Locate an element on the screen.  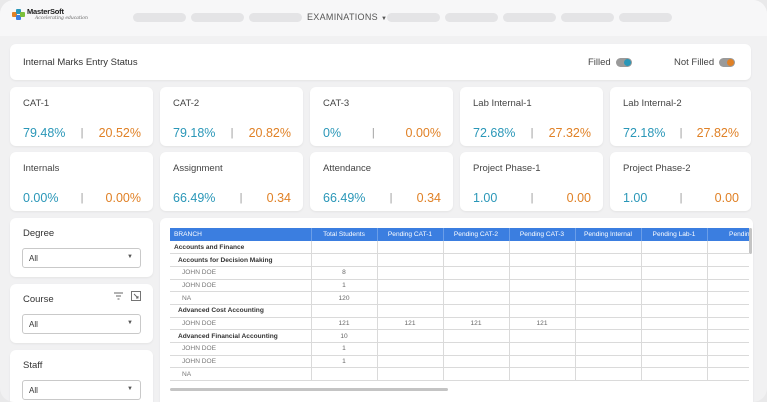
not-filled-value: 0.00 is located at coordinates (578, 198).